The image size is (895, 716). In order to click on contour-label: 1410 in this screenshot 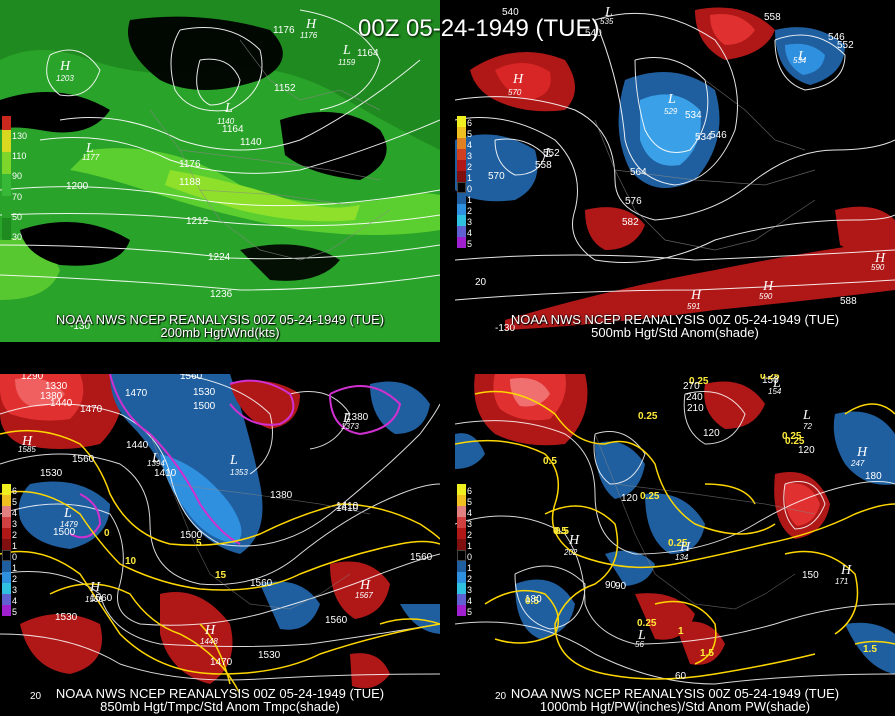, I will do `click(347, 508)`.